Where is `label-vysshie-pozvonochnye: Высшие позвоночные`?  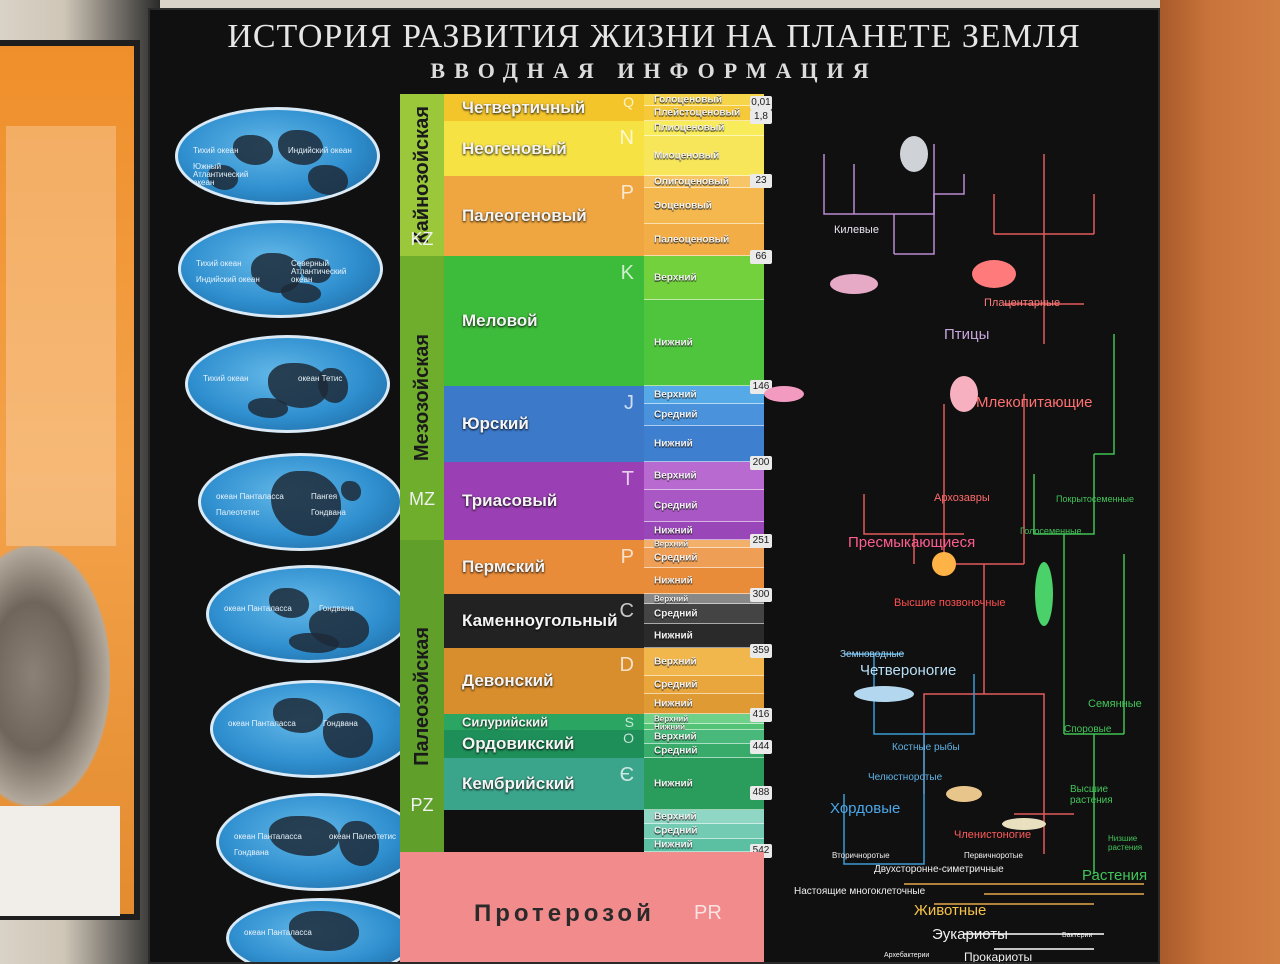 label-vysshie-pozvonochnye: Высшие позвоночные is located at coordinates (950, 603).